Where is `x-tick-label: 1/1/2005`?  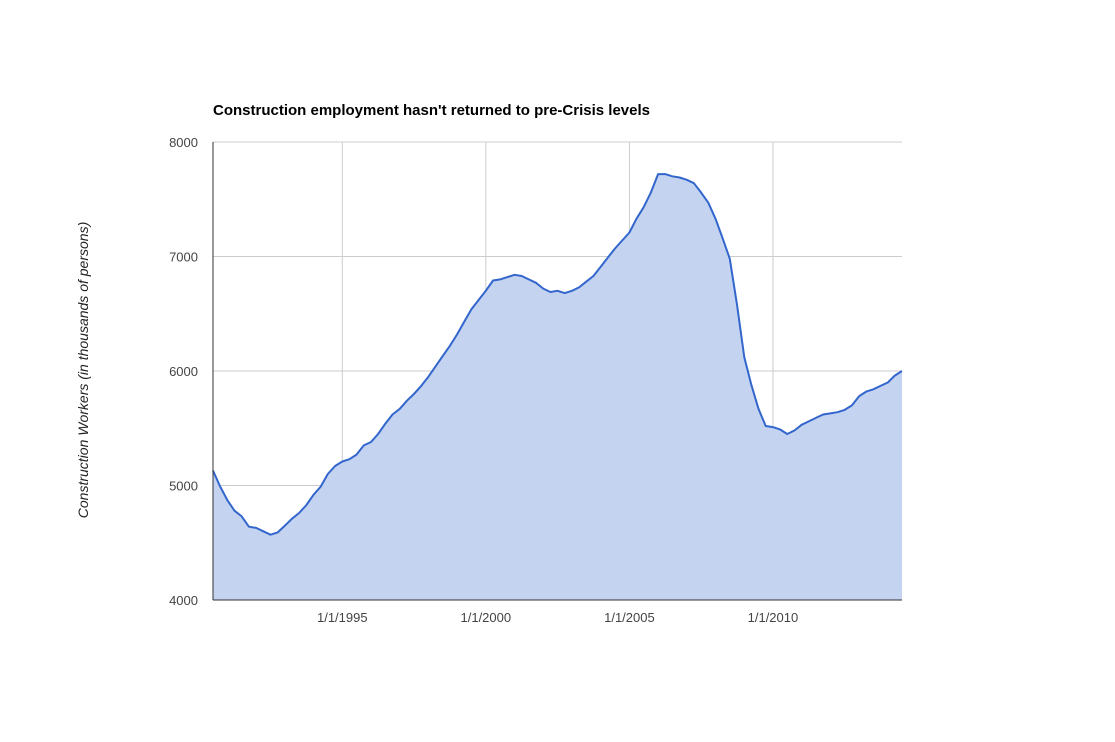 x-tick-label: 1/1/2005 is located at coordinates (629, 617).